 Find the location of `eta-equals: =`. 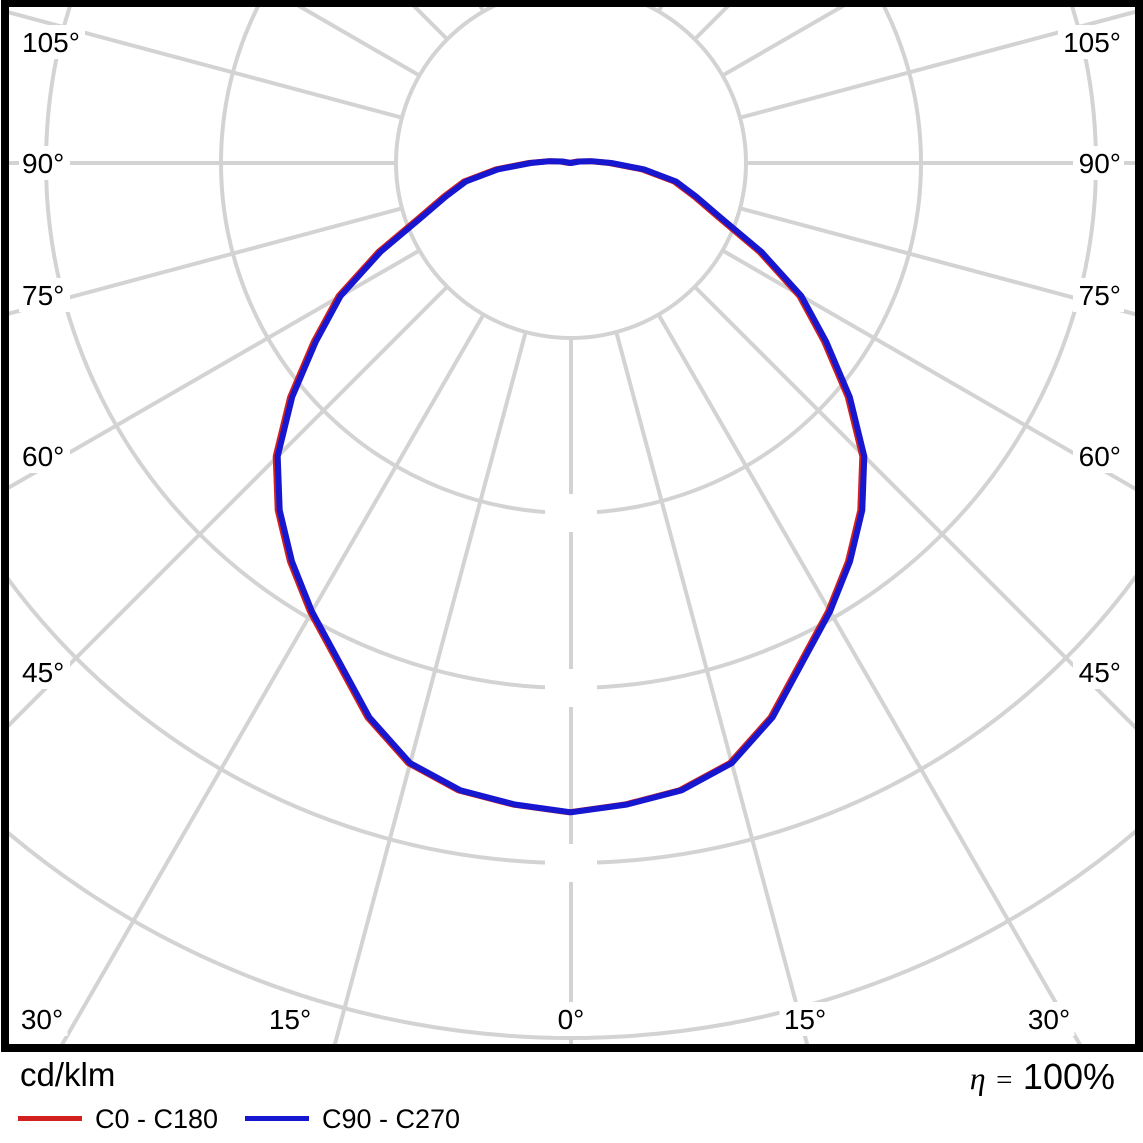

eta-equals: = is located at coordinates (1004, 1080).